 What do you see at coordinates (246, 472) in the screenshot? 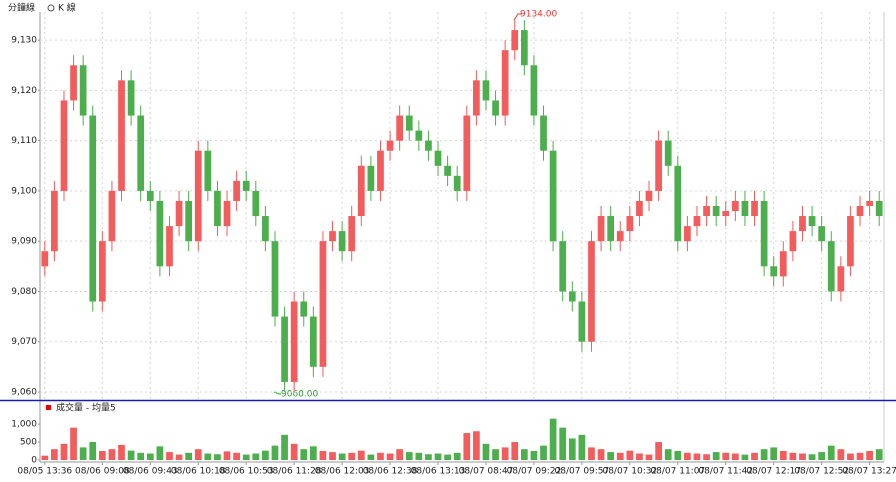
I see `x-tick-label: 08/06 10:53` at bounding box center [246, 472].